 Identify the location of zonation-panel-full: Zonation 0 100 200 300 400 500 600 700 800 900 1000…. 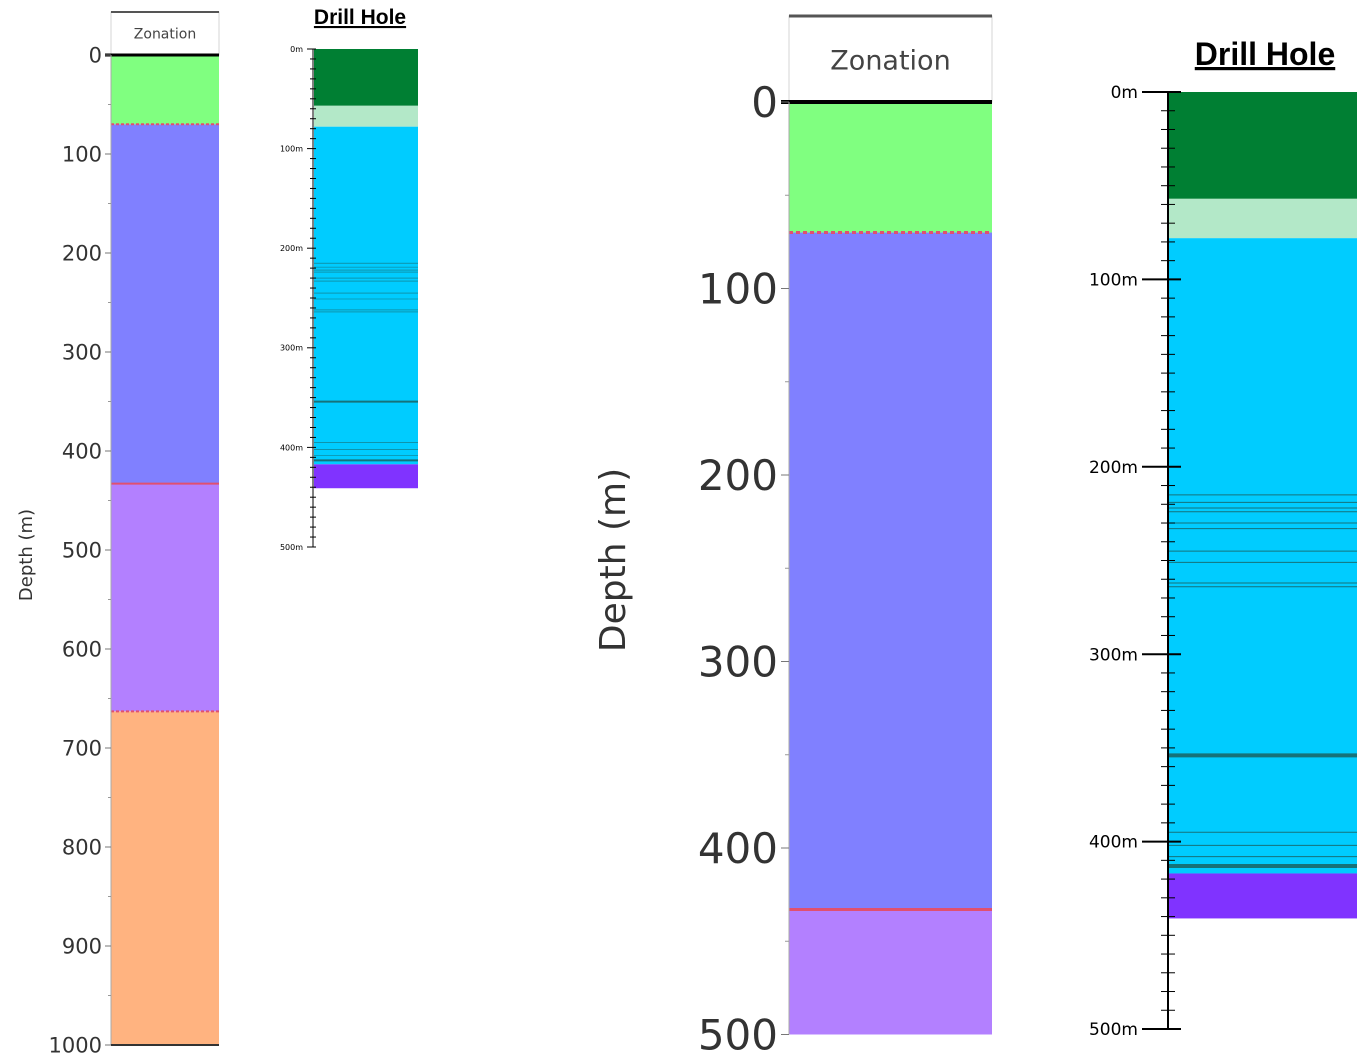
(118, 534).